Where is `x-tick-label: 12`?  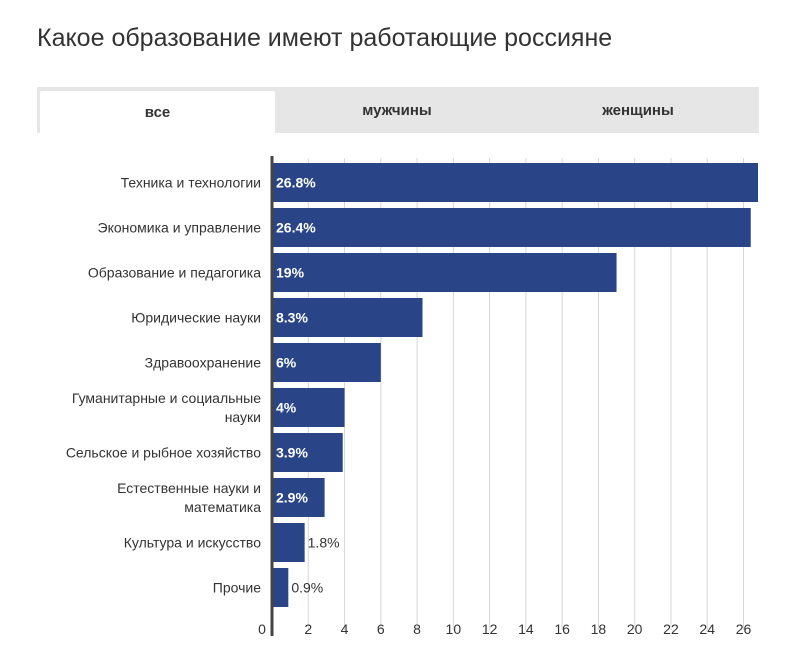
x-tick-label: 12 is located at coordinates (490, 629).